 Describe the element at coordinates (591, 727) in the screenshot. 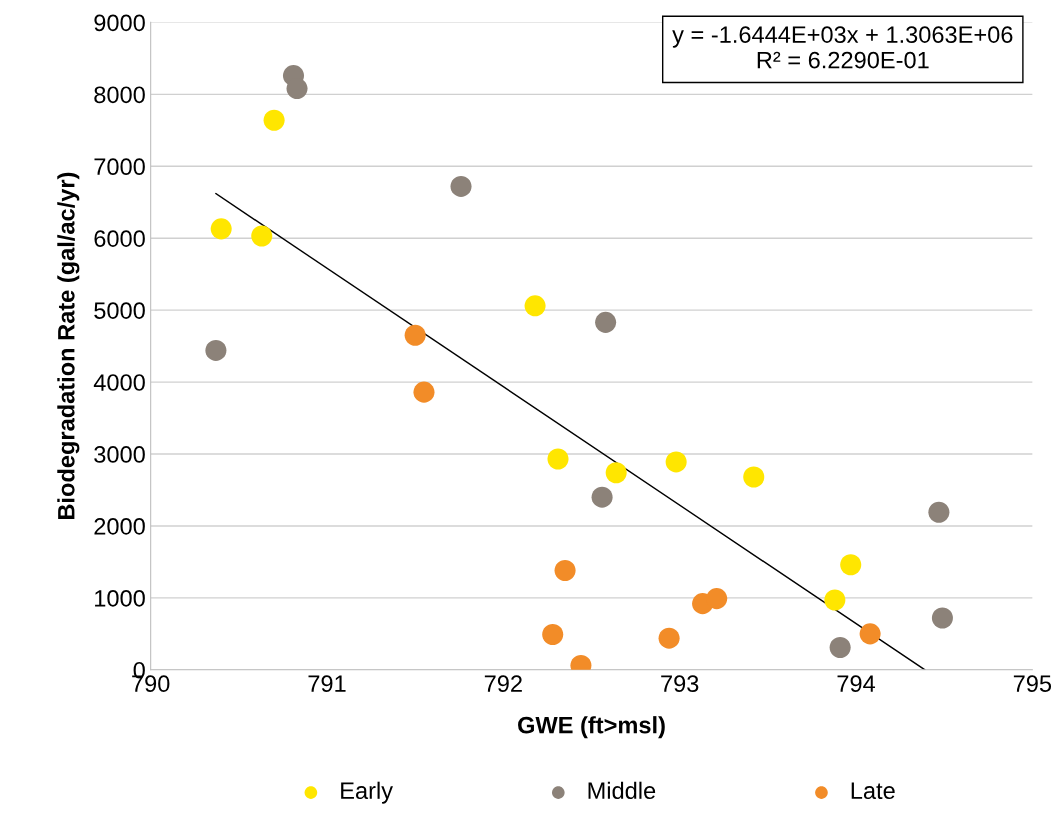

I see `x-axis-title: GWE (ft>msl)` at that location.